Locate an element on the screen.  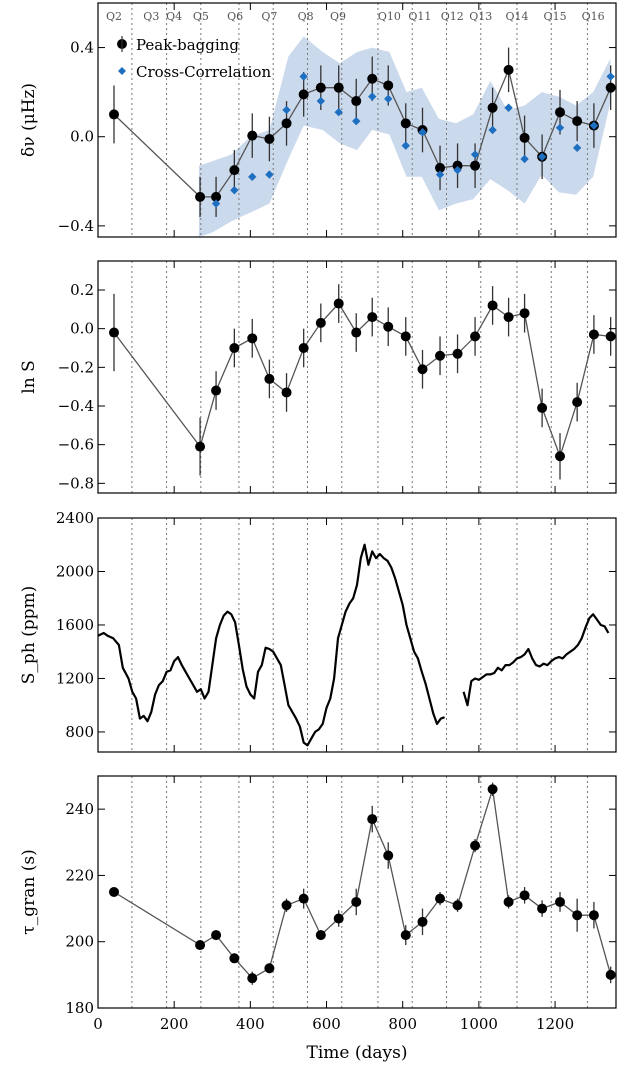
y-tick-label: 800 is located at coordinates (79, 732).